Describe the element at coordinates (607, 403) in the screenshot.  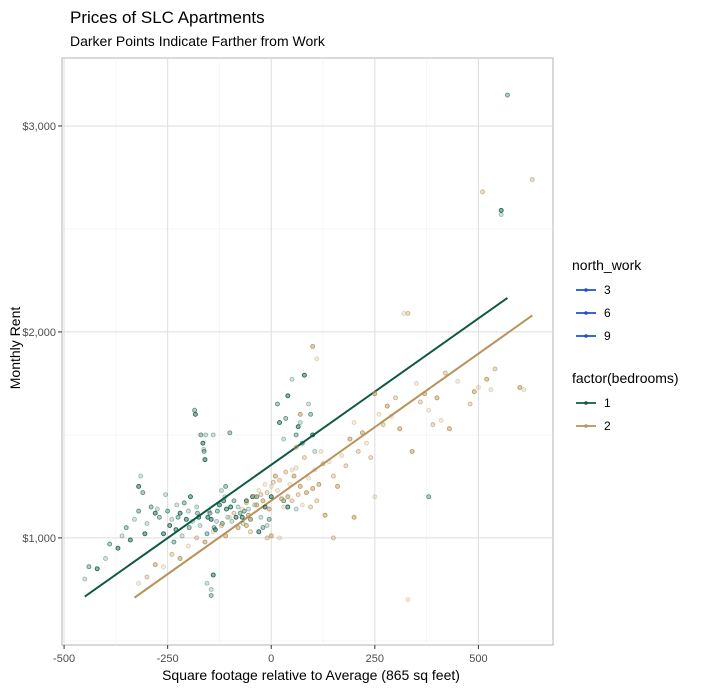
I see `legend-label: 1` at that location.